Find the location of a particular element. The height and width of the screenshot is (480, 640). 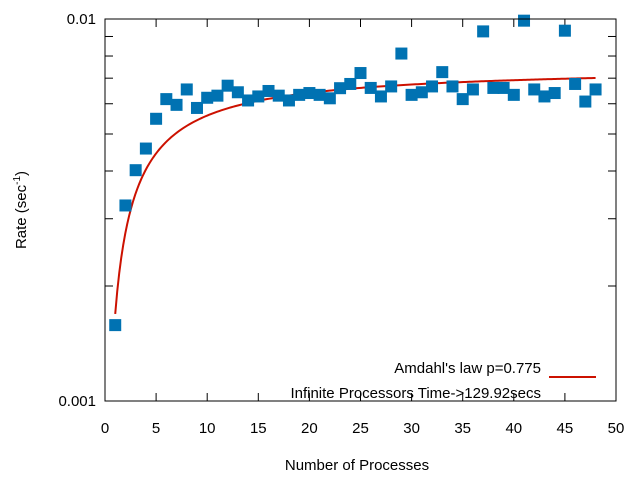

x-tick-label: 15 is located at coordinates (258, 428).